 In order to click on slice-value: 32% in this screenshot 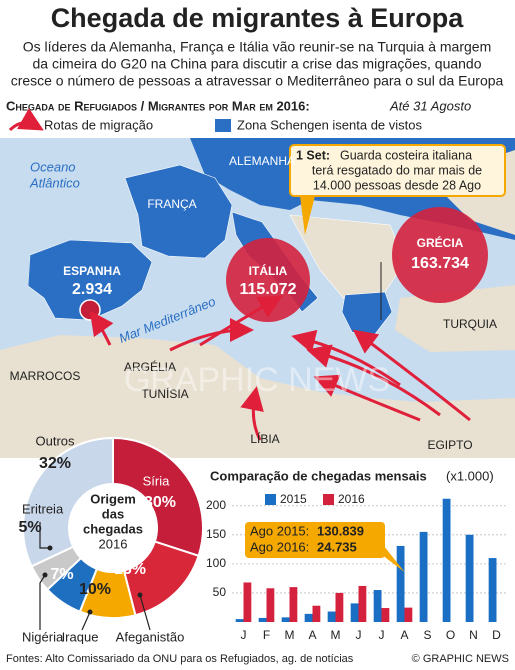, I will do `click(55, 463)`.